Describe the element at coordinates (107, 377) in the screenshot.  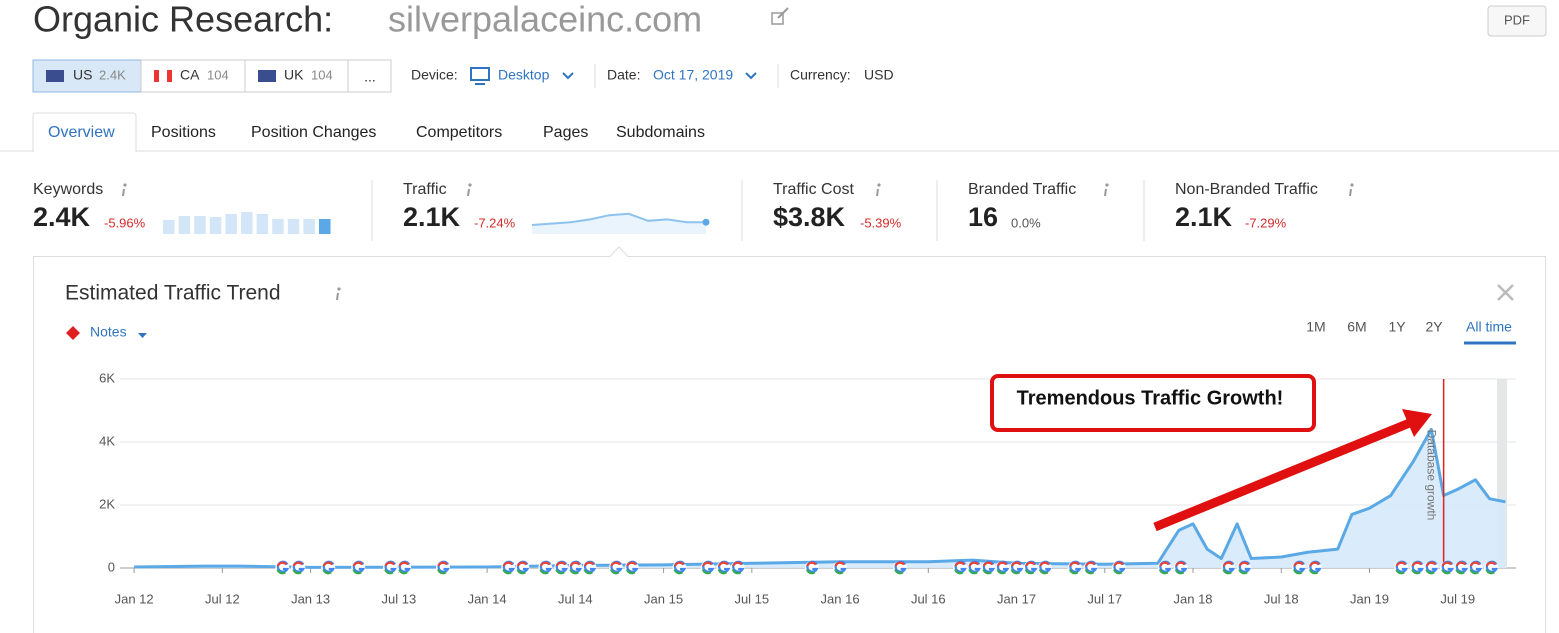
I see `y-tick-label: 6K` at that location.